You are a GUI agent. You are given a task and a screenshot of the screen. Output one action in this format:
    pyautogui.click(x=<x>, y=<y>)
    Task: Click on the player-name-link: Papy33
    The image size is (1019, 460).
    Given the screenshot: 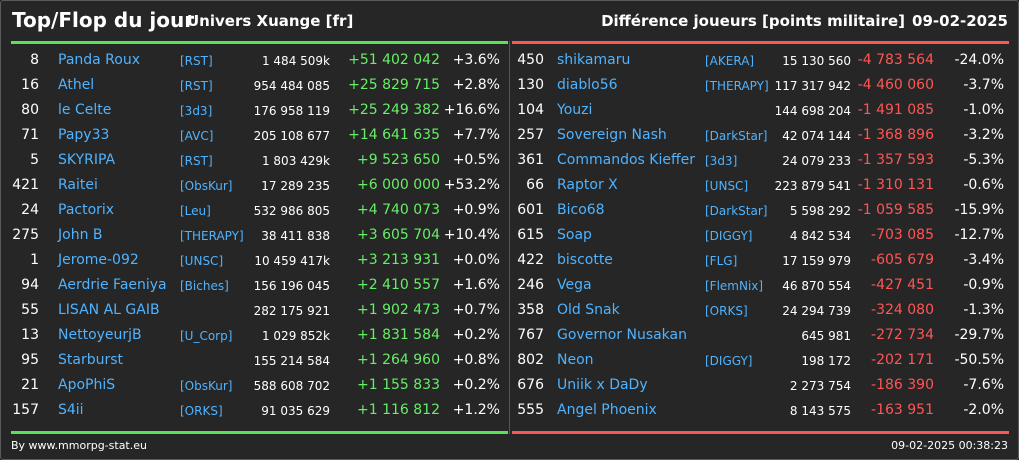 What is the action you would take?
    pyautogui.click(x=84, y=135)
    